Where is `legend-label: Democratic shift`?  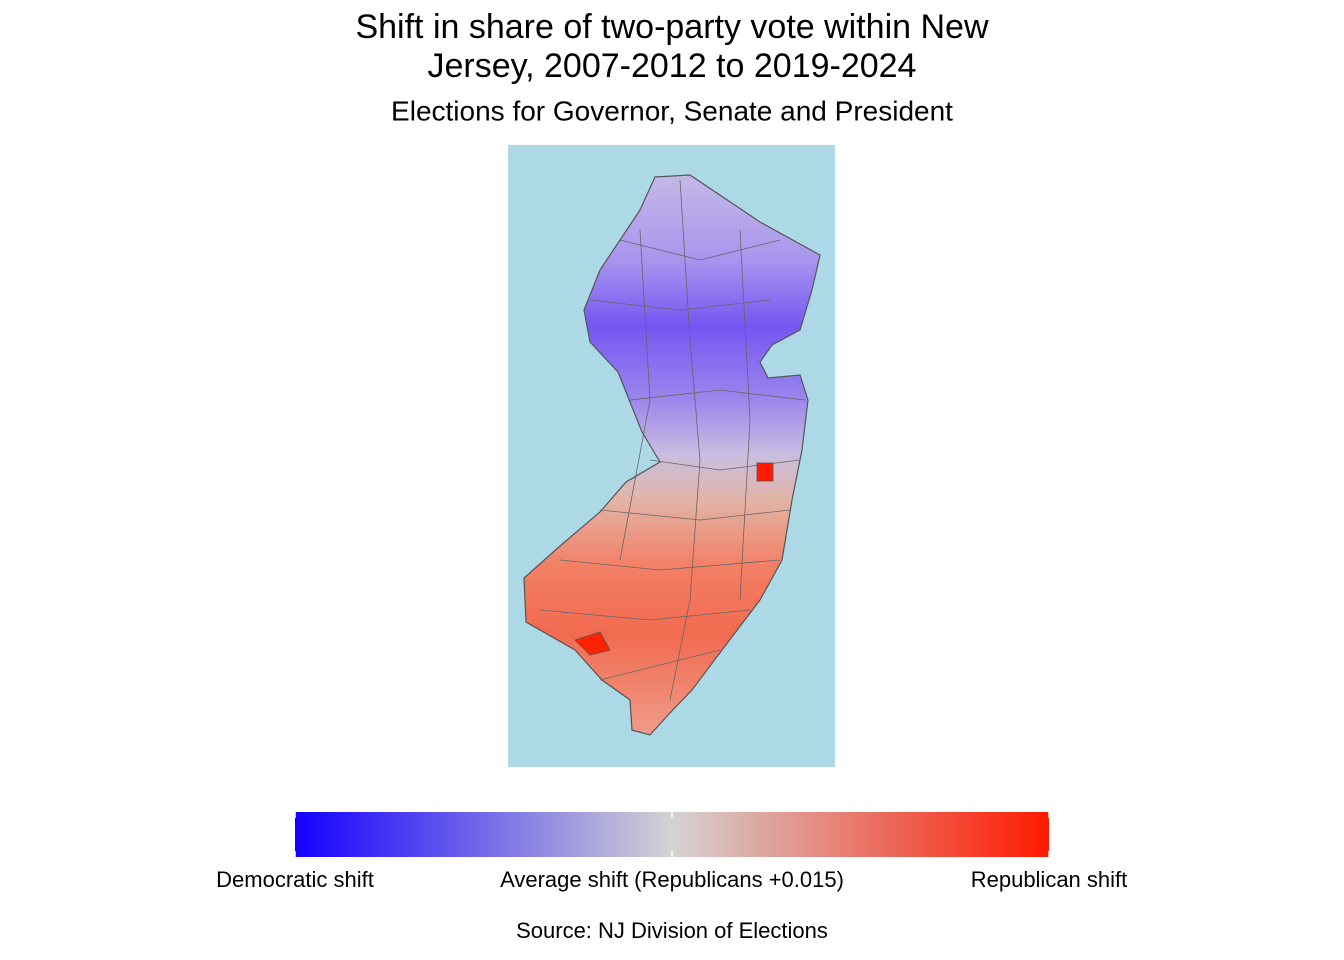 legend-label: Democratic shift is located at coordinates (295, 879).